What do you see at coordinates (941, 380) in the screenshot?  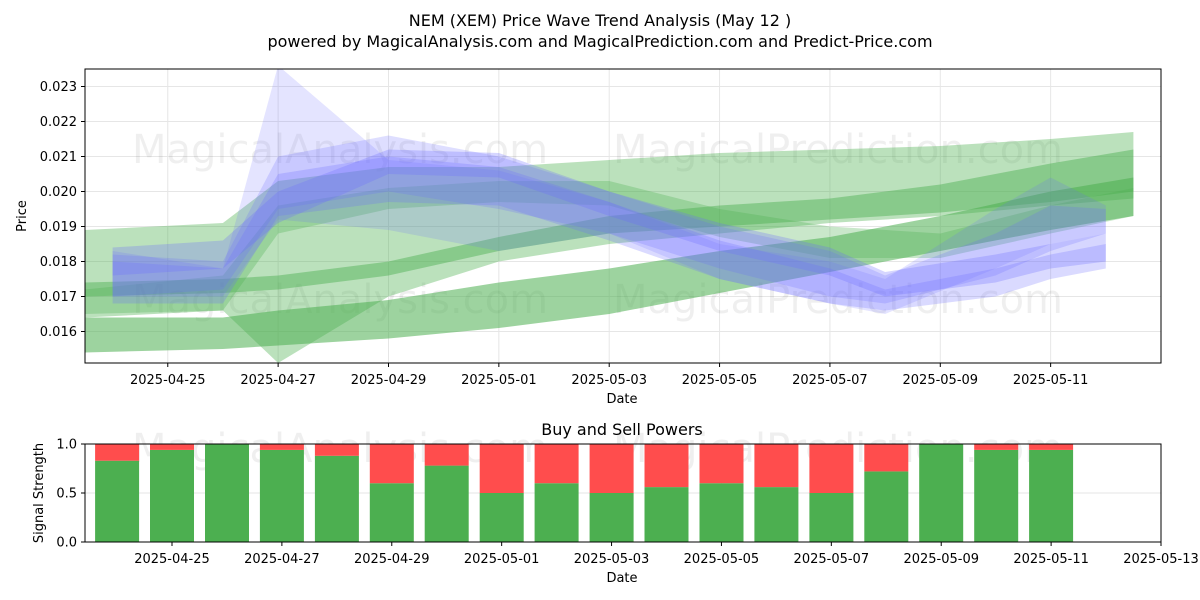 I see `price-x-tick-label: 2025-05-09` at bounding box center [941, 380].